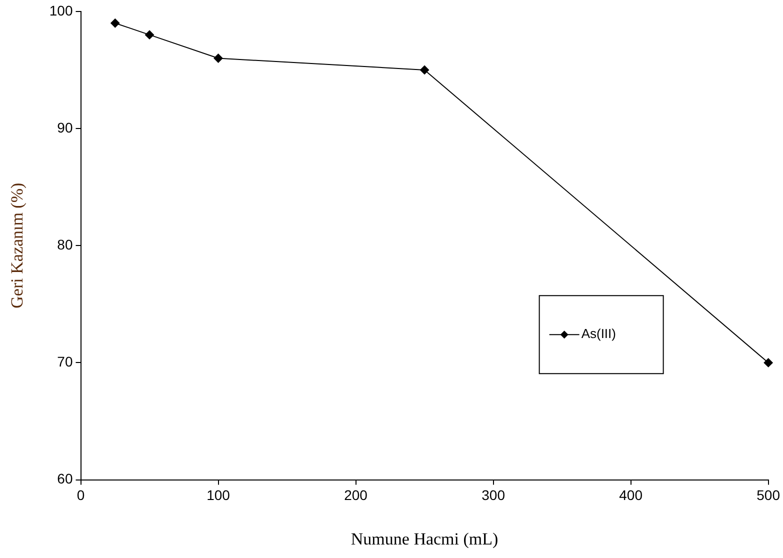  I want to click on y-tick-label: 80, so click(65, 244).